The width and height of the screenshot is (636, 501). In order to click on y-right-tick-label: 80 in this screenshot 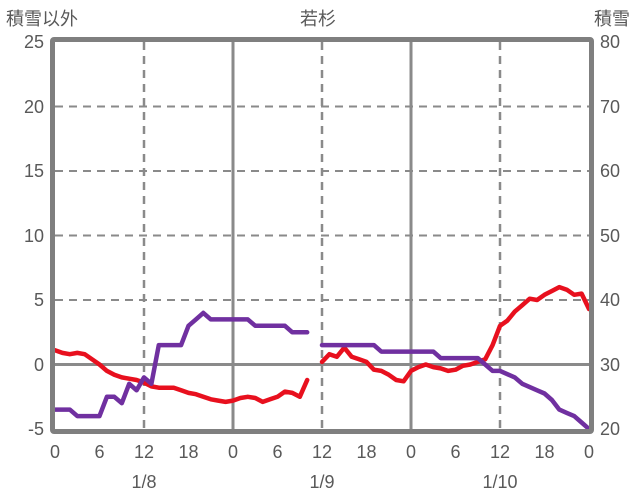, I will do `click(610, 42)`.